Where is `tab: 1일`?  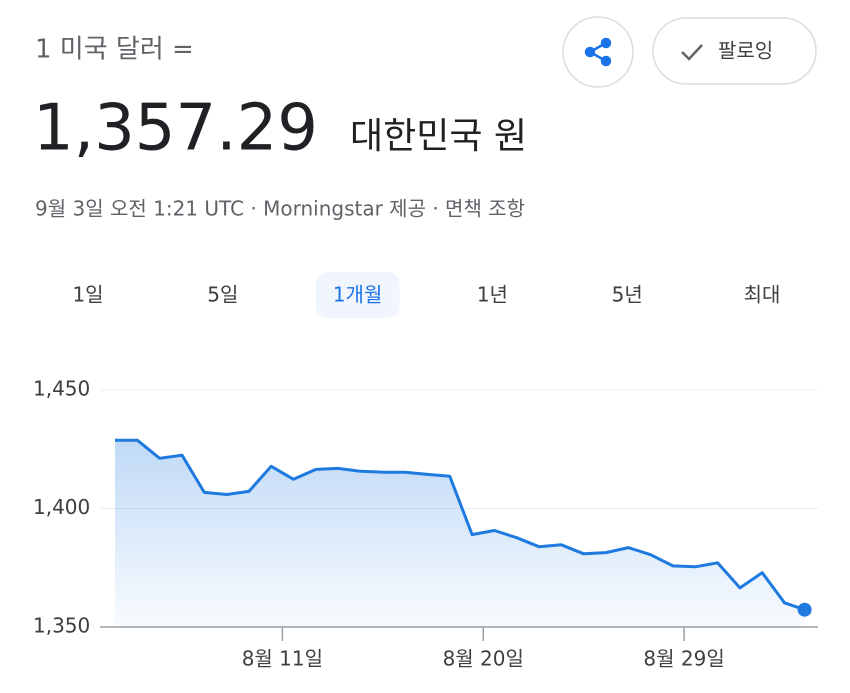
tab: 1일 is located at coordinates (87, 295).